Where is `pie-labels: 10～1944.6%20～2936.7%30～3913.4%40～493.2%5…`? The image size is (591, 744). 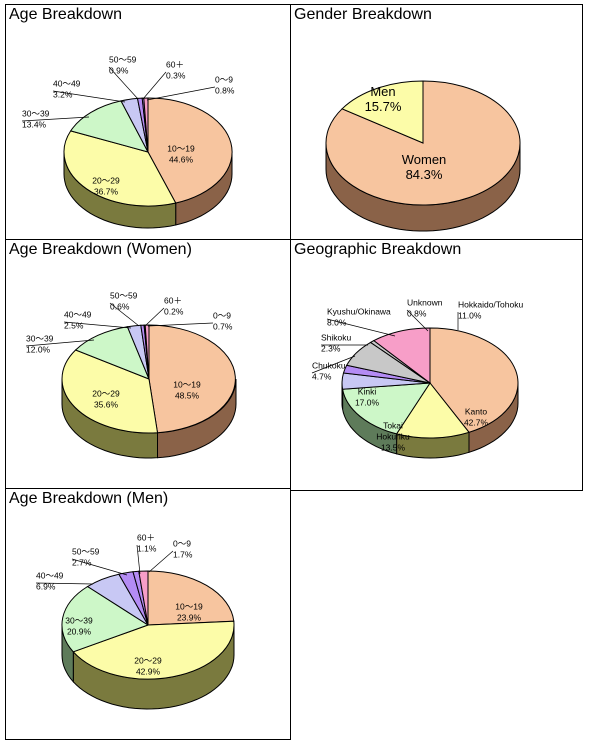
pie-labels: 10～1944.6%20～2936.7%30～3913.4%40～493.2%5… is located at coordinates (128, 126).